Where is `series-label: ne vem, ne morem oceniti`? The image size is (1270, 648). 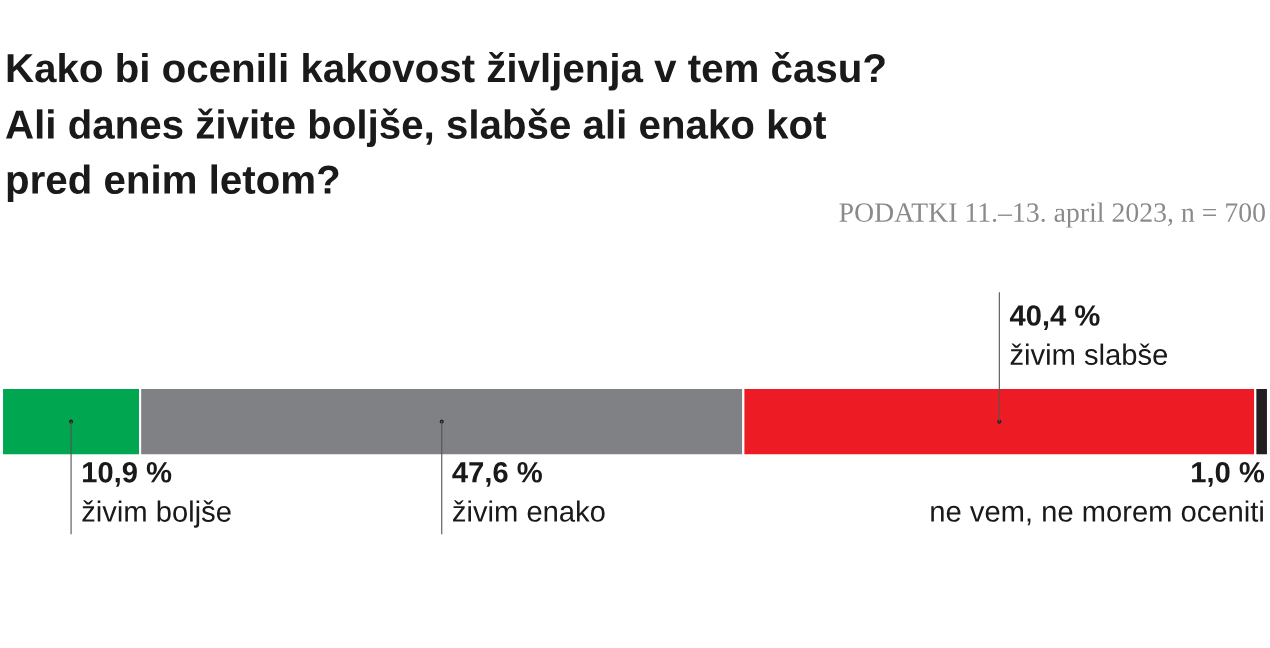
series-label: ne vem, ne morem oceniti is located at coordinates (1097, 513).